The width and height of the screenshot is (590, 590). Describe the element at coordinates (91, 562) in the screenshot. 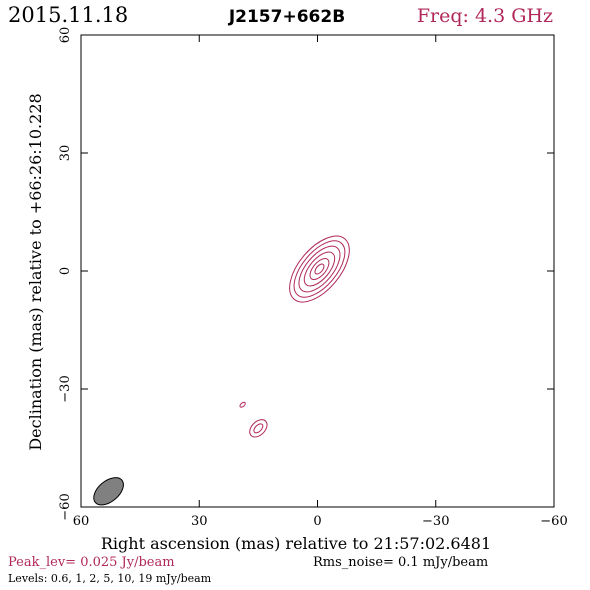

I see `peak-level: Peak_lev= 0.025 Jy/beam` at that location.